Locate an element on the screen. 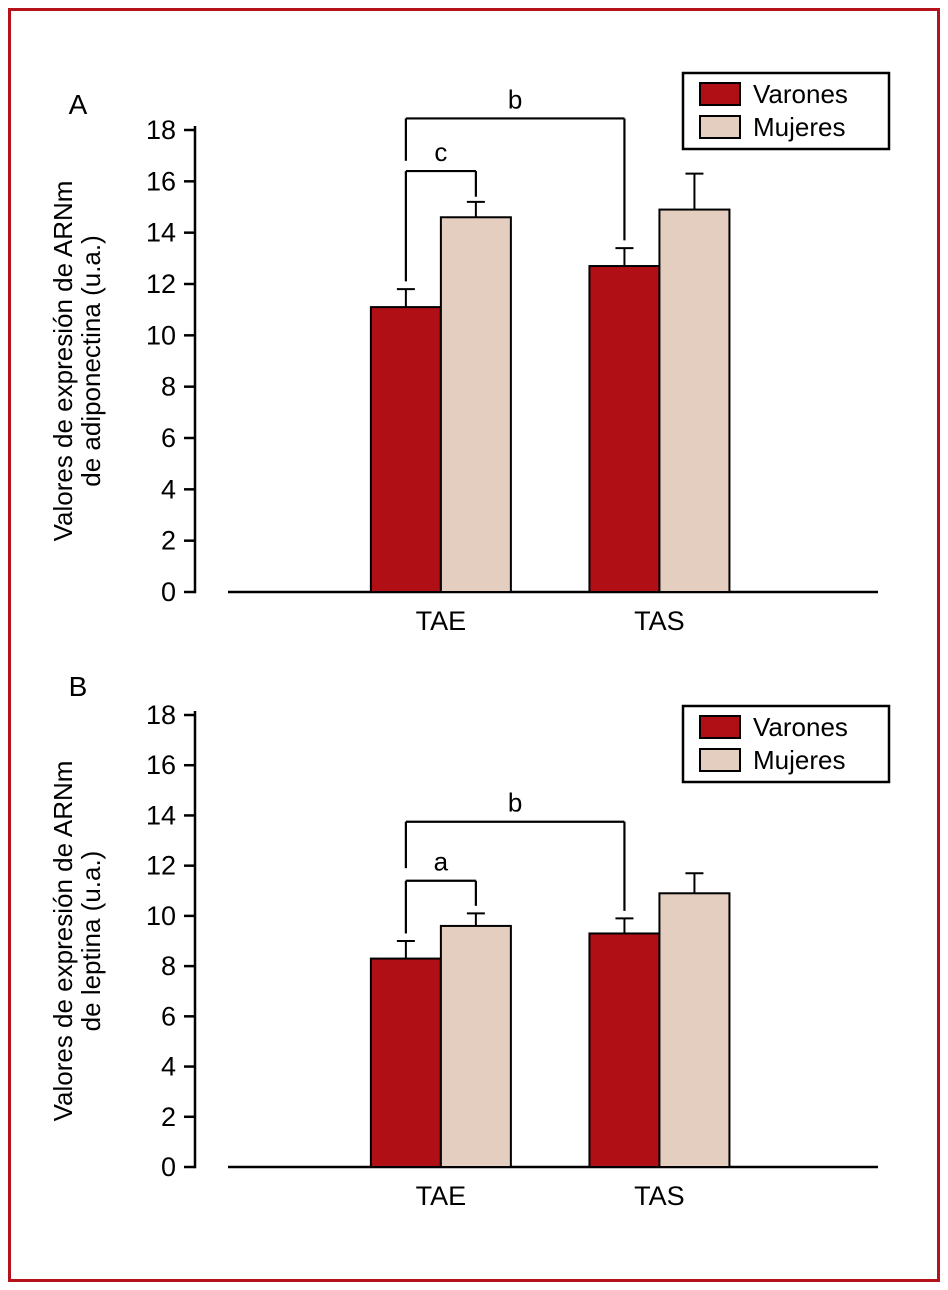  y-axis-label-line: de adiponectina (u.a.) is located at coordinates (91, 361).